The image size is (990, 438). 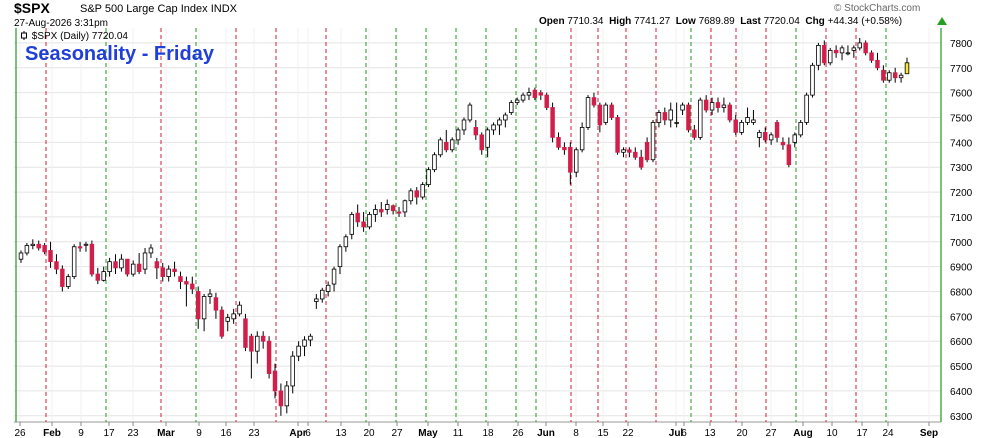 What do you see at coordinates (552, 21) in the screenshot?
I see `open-label: Open` at bounding box center [552, 21].